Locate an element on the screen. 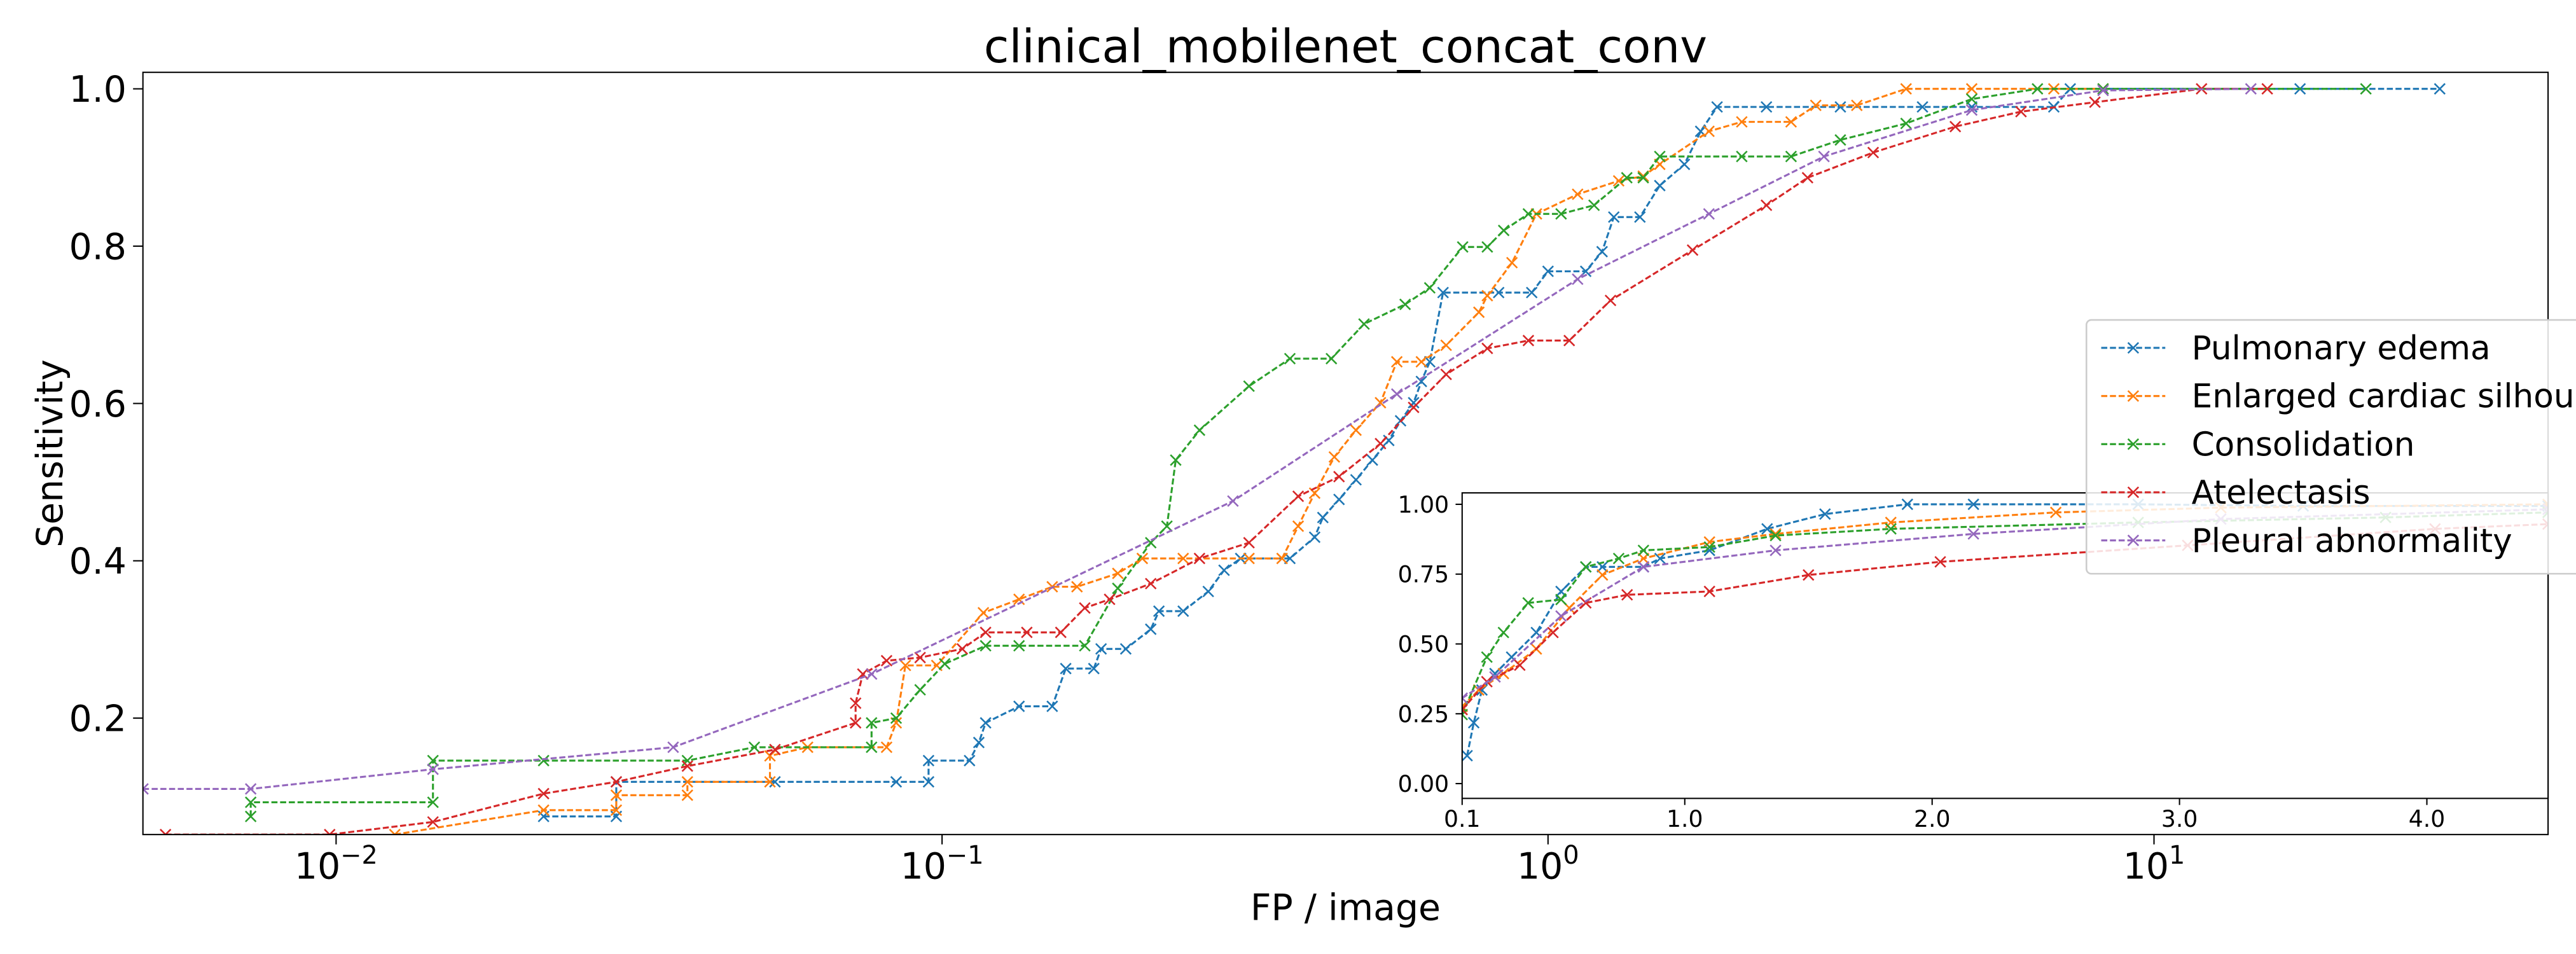  y-tick-label: 1.0 is located at coordinates (98, 90).